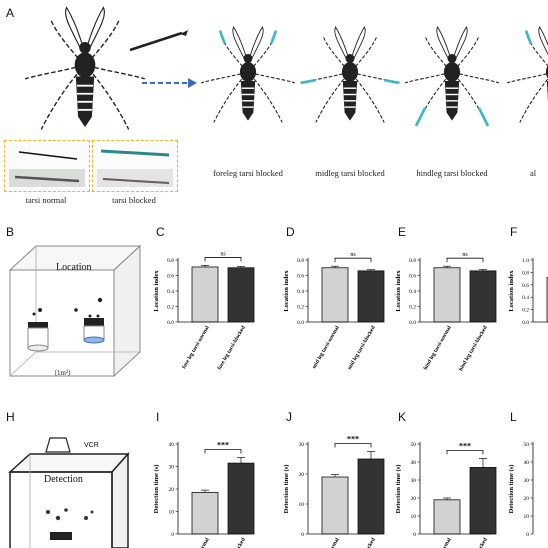 This screenshot has width=548, height=548. Describe the element at coordinates (203, 542) in the screenshot. I see `x-category-label: -normal` at that location.